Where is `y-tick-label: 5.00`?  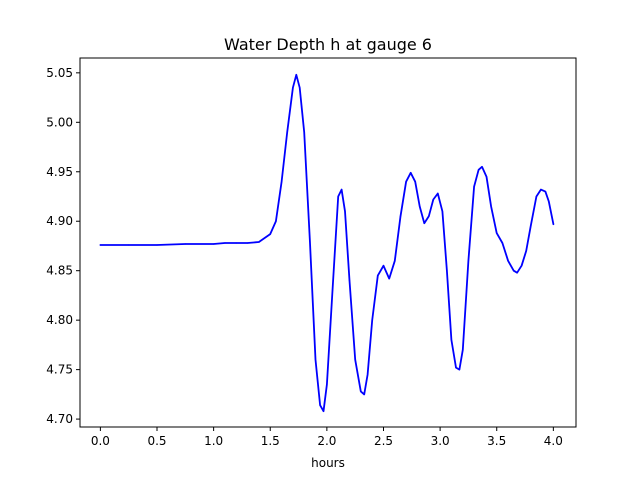
y-tick-label: 5.00 is located at coordinates (59, 122).